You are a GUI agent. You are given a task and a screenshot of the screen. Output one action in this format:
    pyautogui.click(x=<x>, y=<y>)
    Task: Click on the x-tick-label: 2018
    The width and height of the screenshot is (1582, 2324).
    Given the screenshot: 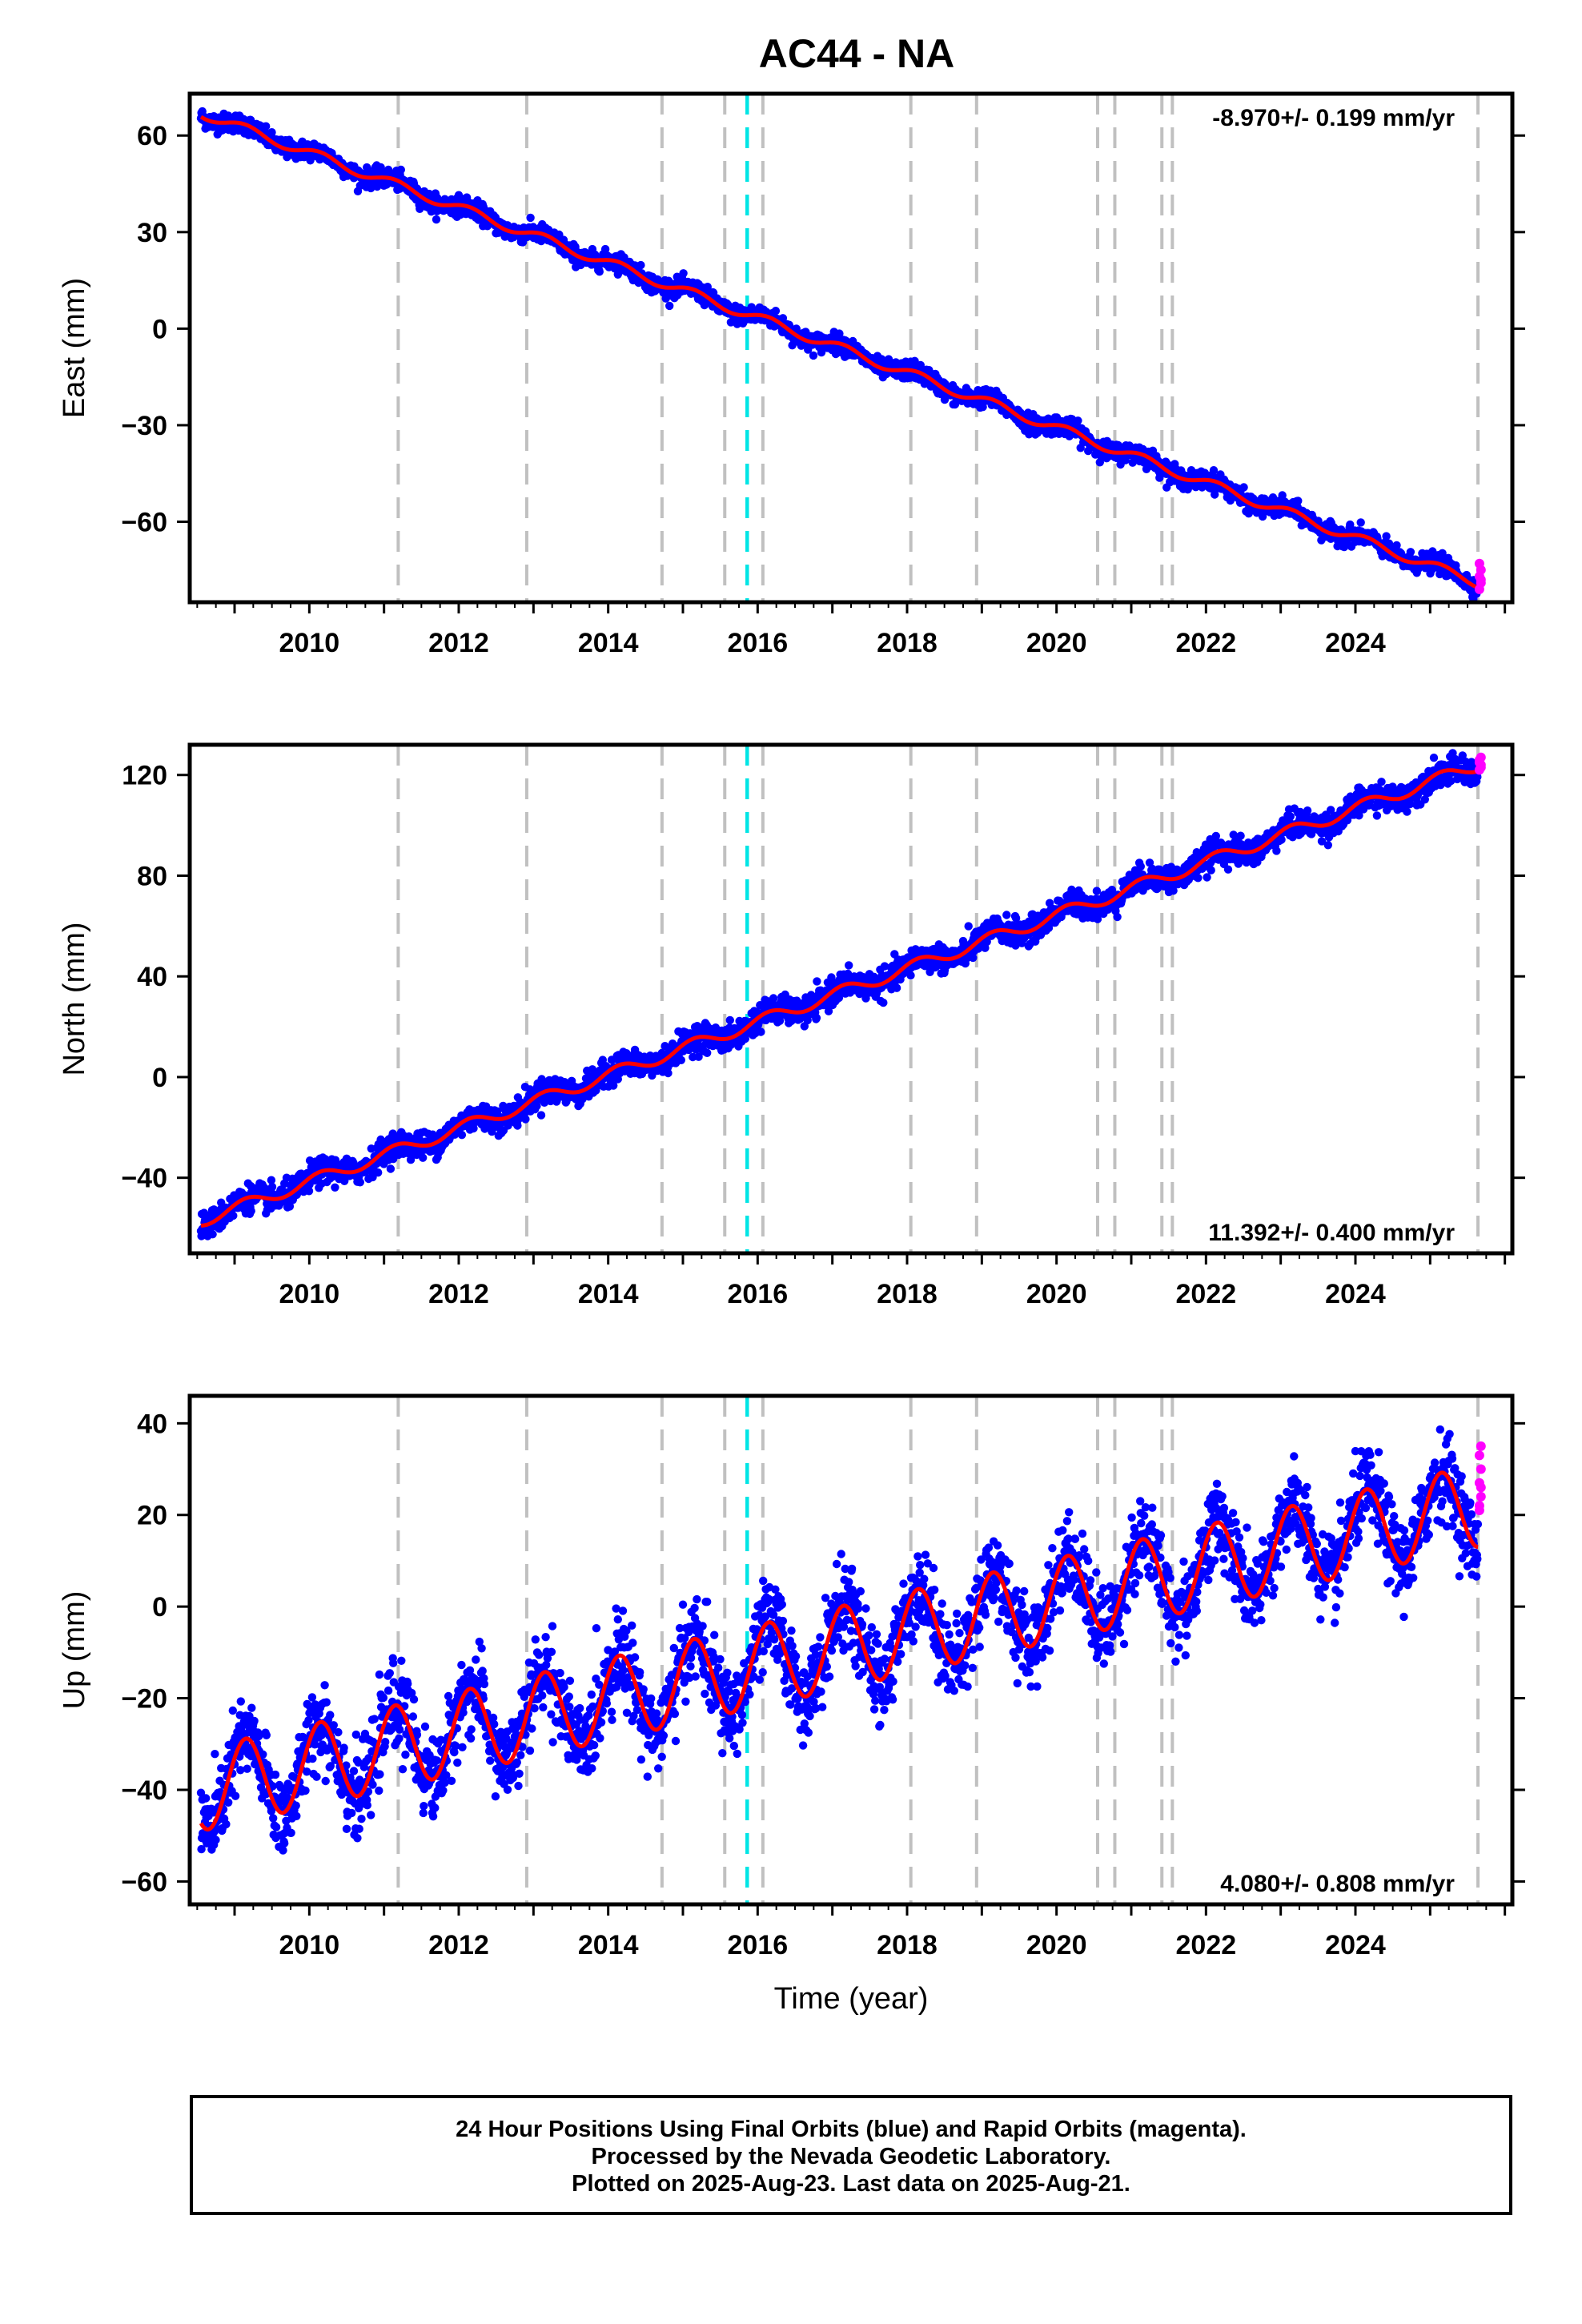 What is the action you would take?
    pyautogui.click(x=907, y=643)
    